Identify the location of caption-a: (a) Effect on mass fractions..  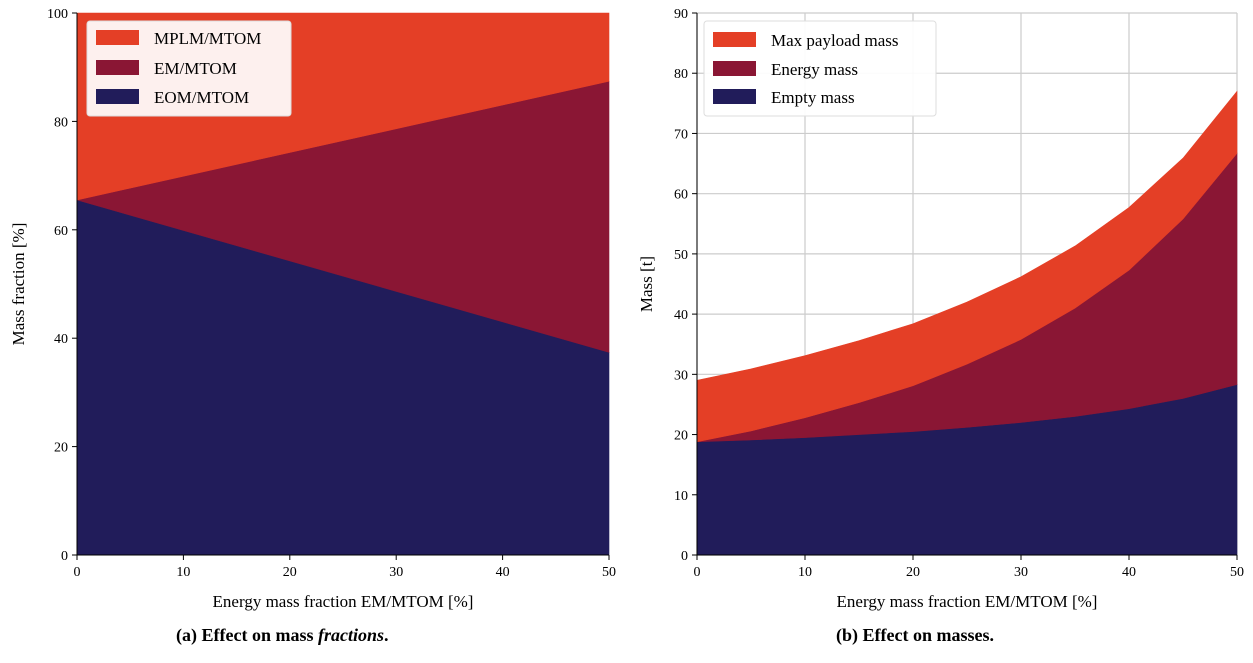
(282, 635).